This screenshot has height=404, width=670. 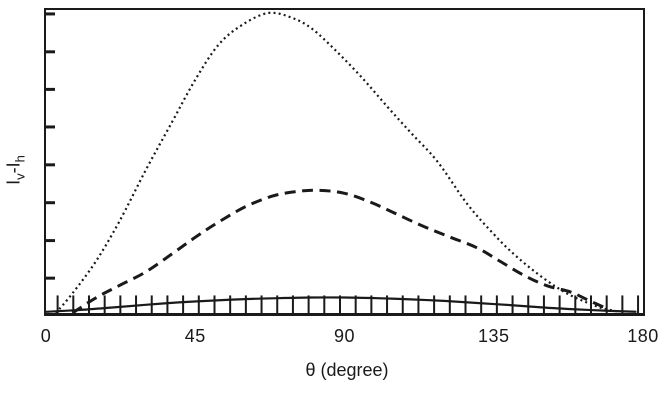 I want to click on y-axis-title-i1: I, so click(x=13, y=182).